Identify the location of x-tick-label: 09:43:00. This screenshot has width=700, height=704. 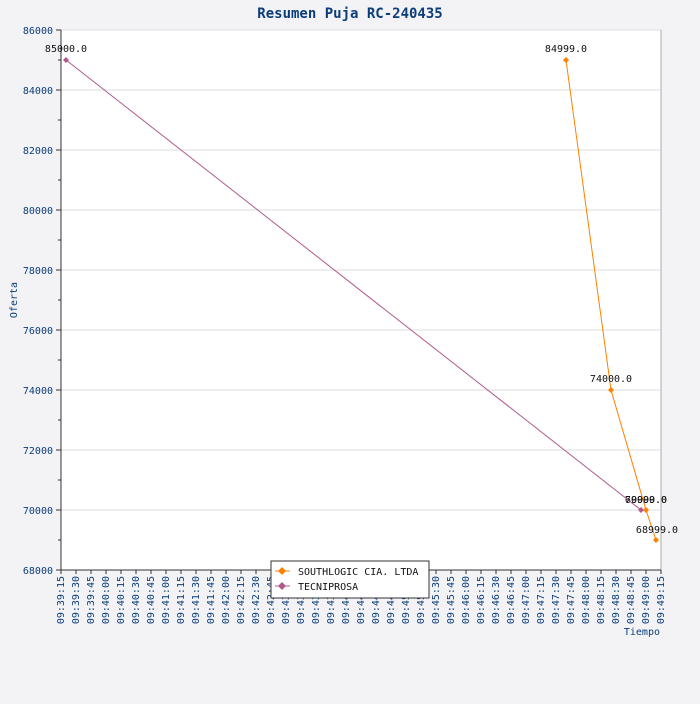
(286, 600).